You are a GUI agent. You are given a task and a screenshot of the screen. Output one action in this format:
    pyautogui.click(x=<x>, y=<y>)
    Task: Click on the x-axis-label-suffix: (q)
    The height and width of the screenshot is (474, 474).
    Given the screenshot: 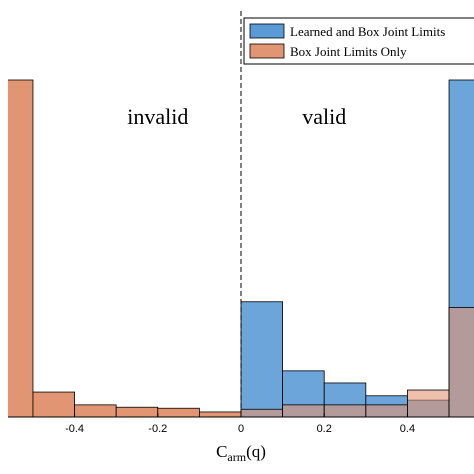 What is the action you would take?
    pyautogui.click(x=256, y=451)
    